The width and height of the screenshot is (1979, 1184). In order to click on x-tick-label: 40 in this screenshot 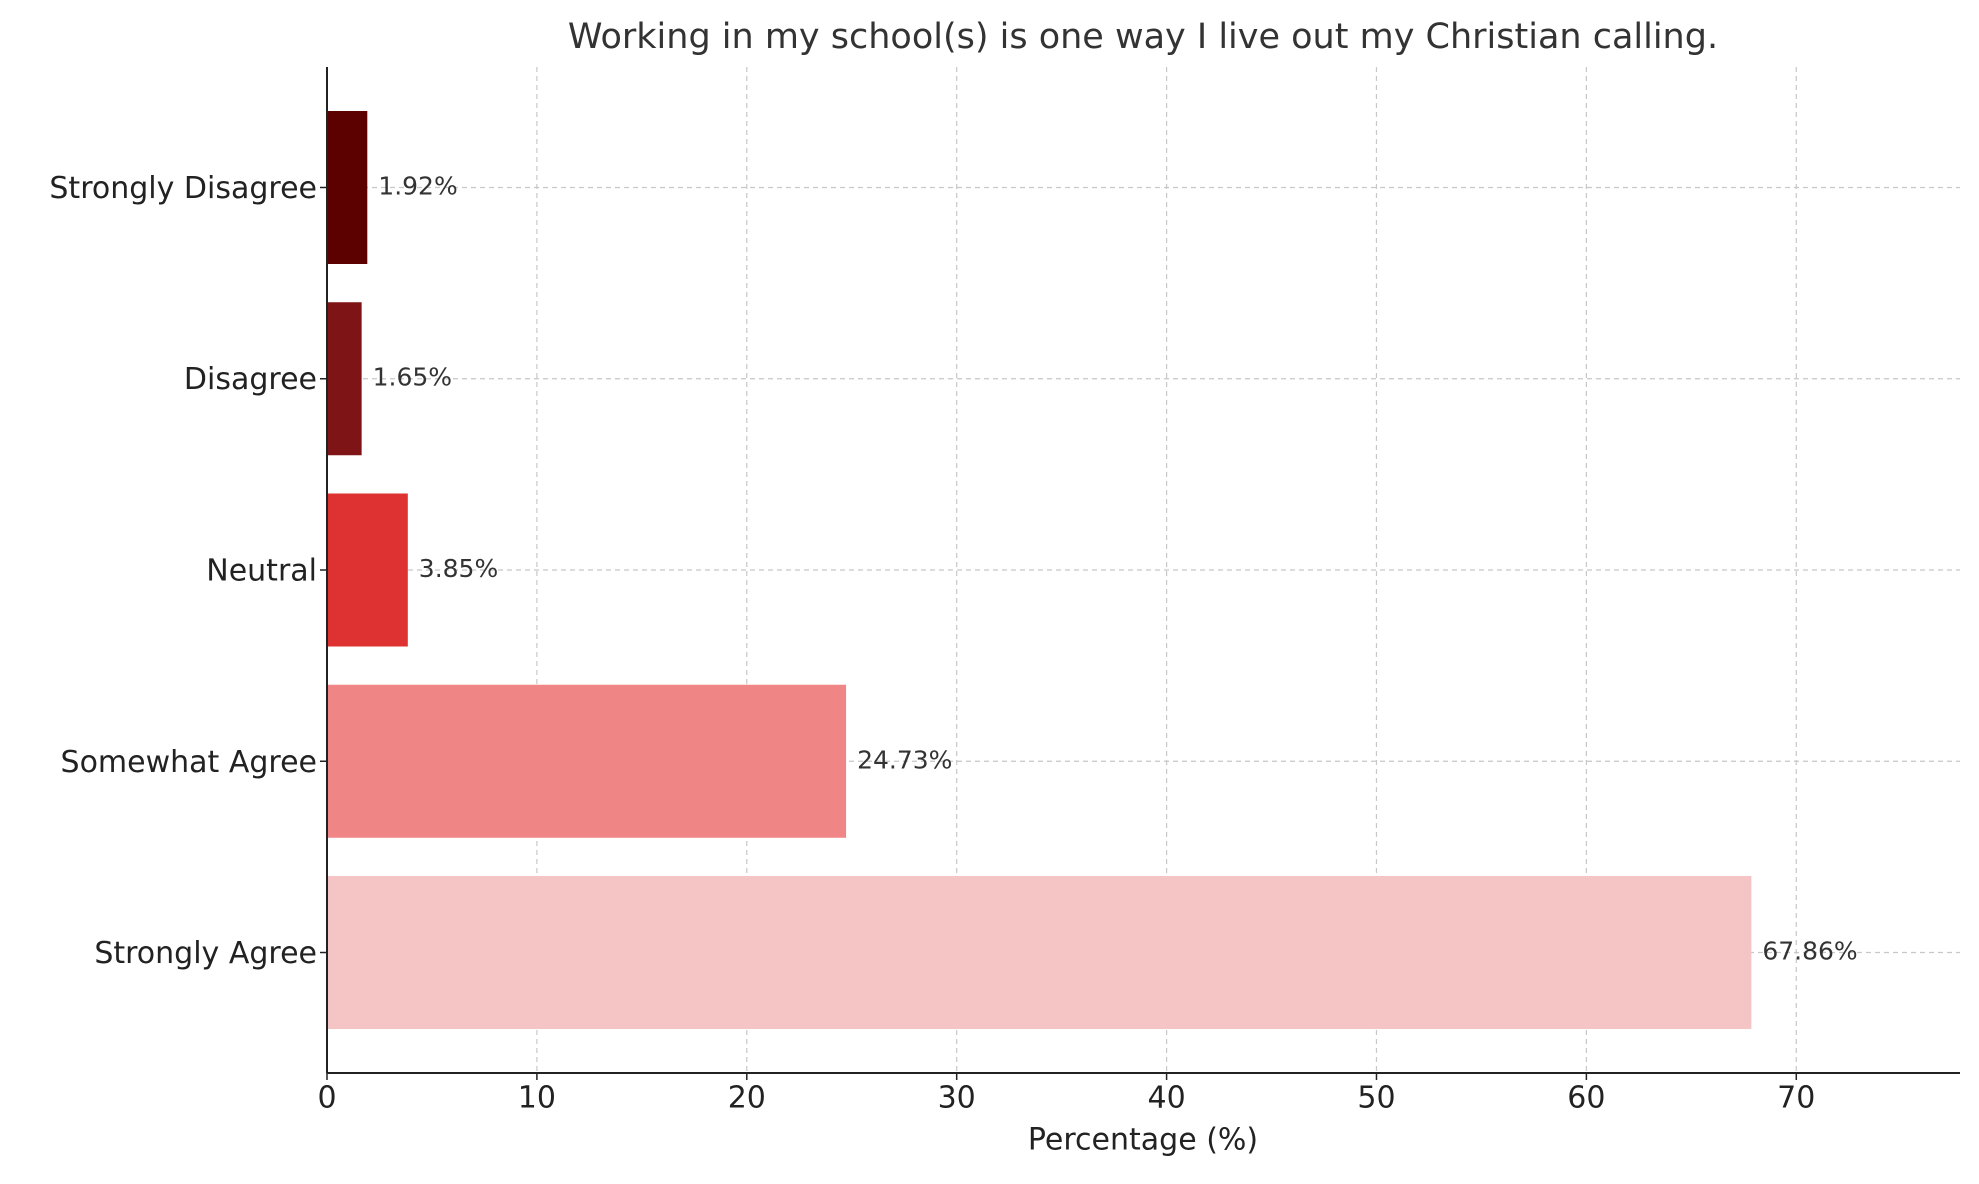, I will do `click(1166, 1098)`.